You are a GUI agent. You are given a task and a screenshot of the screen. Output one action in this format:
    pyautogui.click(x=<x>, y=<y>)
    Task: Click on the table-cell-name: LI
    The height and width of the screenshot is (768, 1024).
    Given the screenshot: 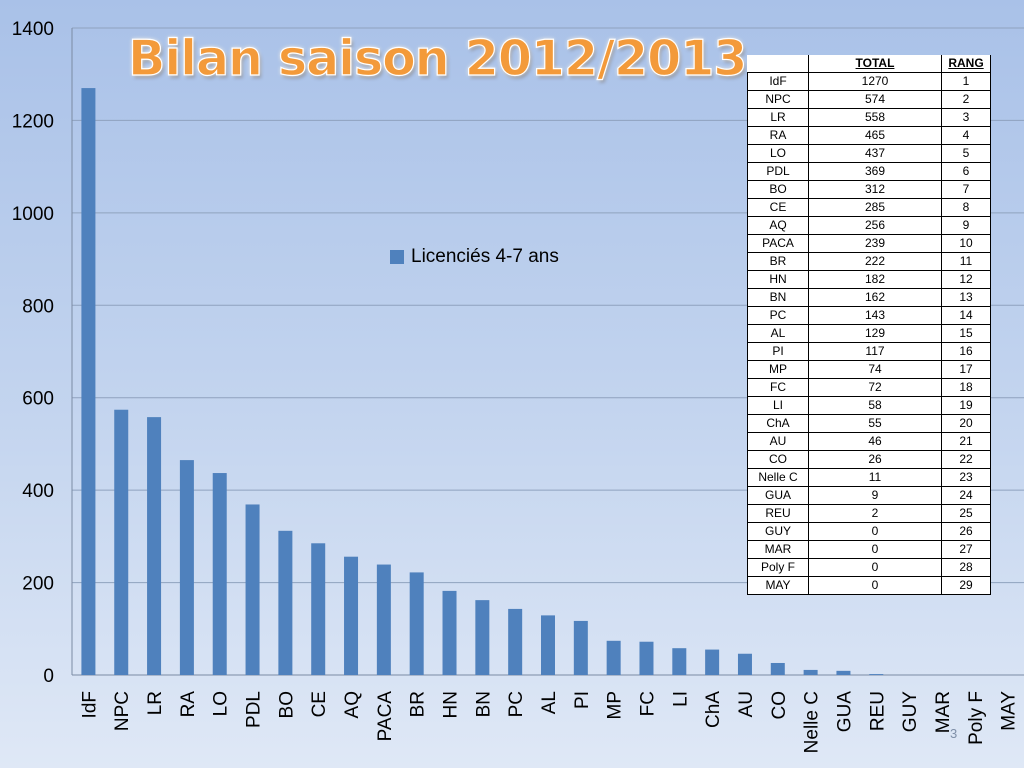 What is the action you would take?
    pyautogui.click(x=778, y=405)
    